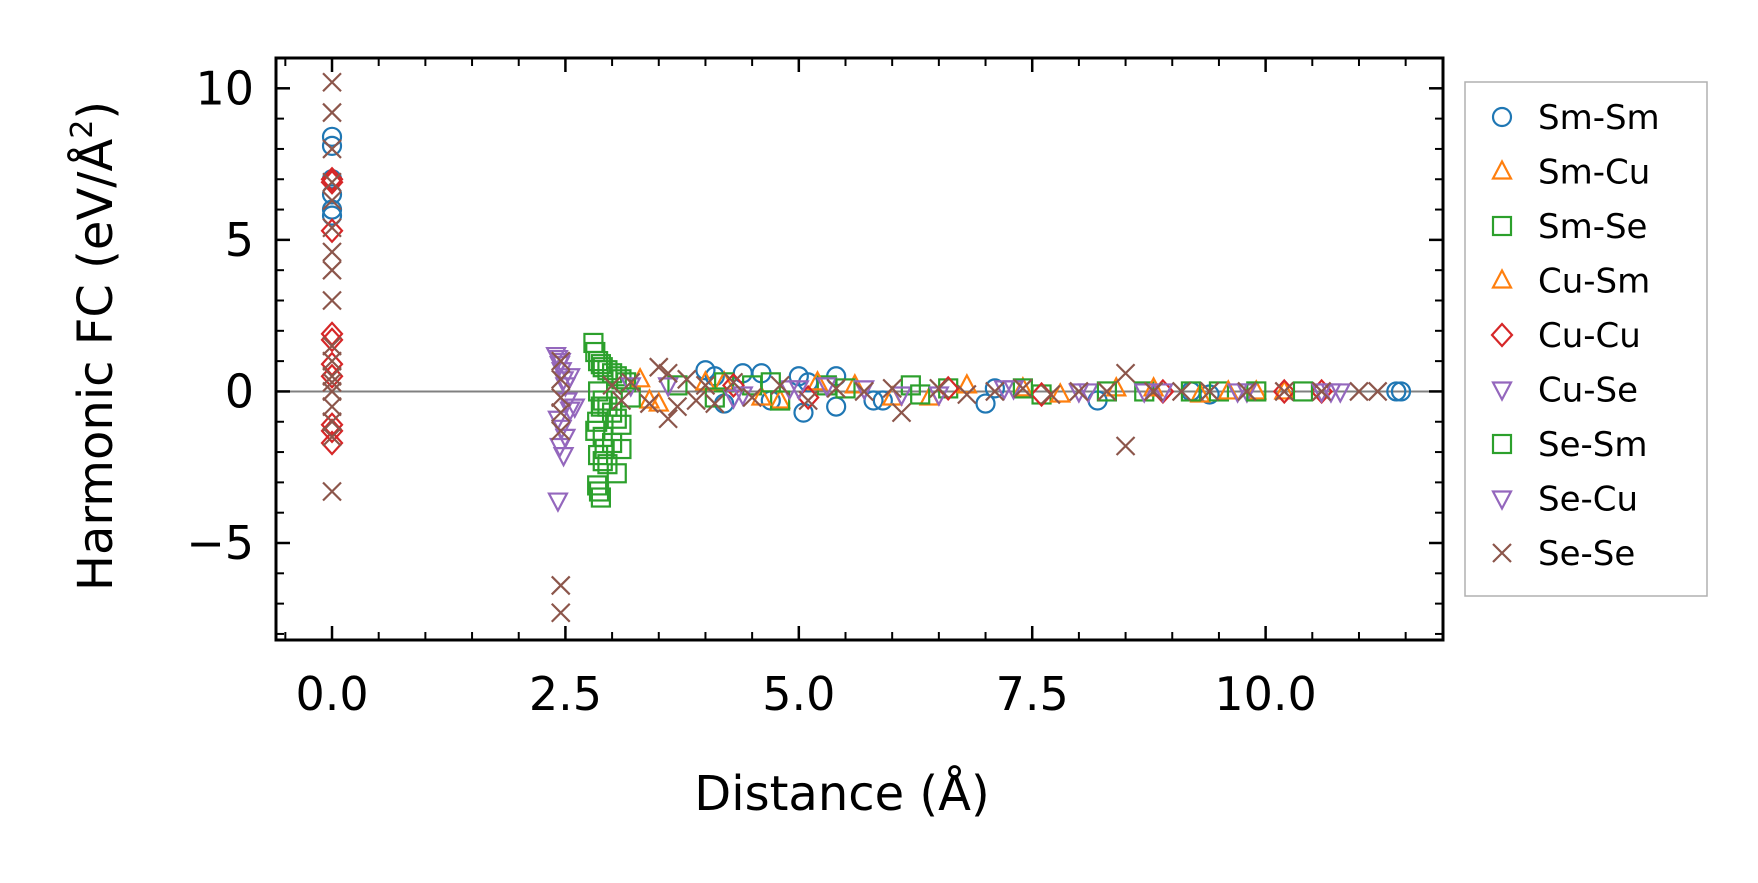 The image size is (1758, 883). Describe the element at coordinates (95, 365) in the screenshot. I see `y-axis-title-main: Harmonic FC (eV/Å` at that location.